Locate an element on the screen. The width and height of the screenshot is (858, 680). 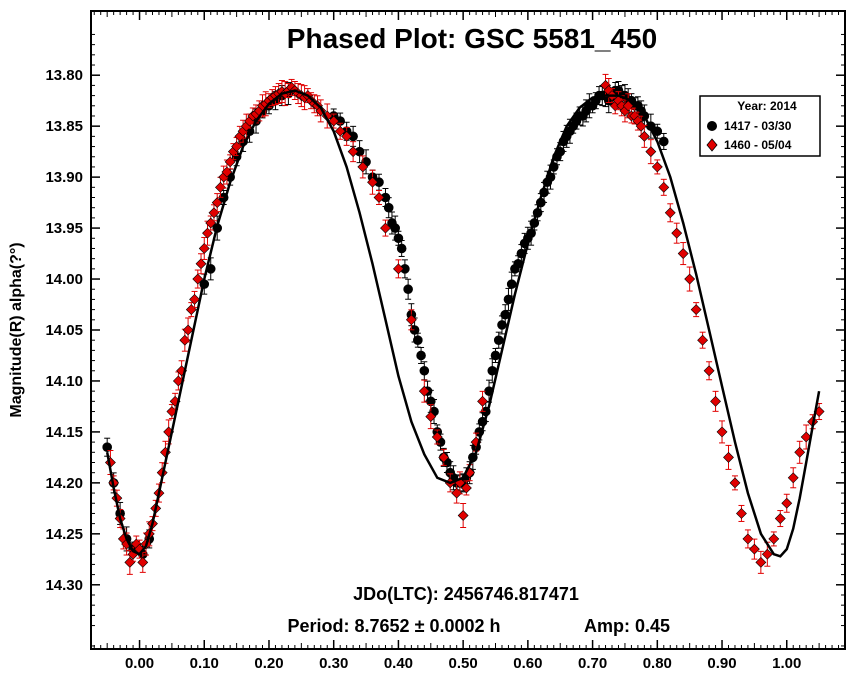
y-tick-label: 14.05 is located at coordinates (64, 330).